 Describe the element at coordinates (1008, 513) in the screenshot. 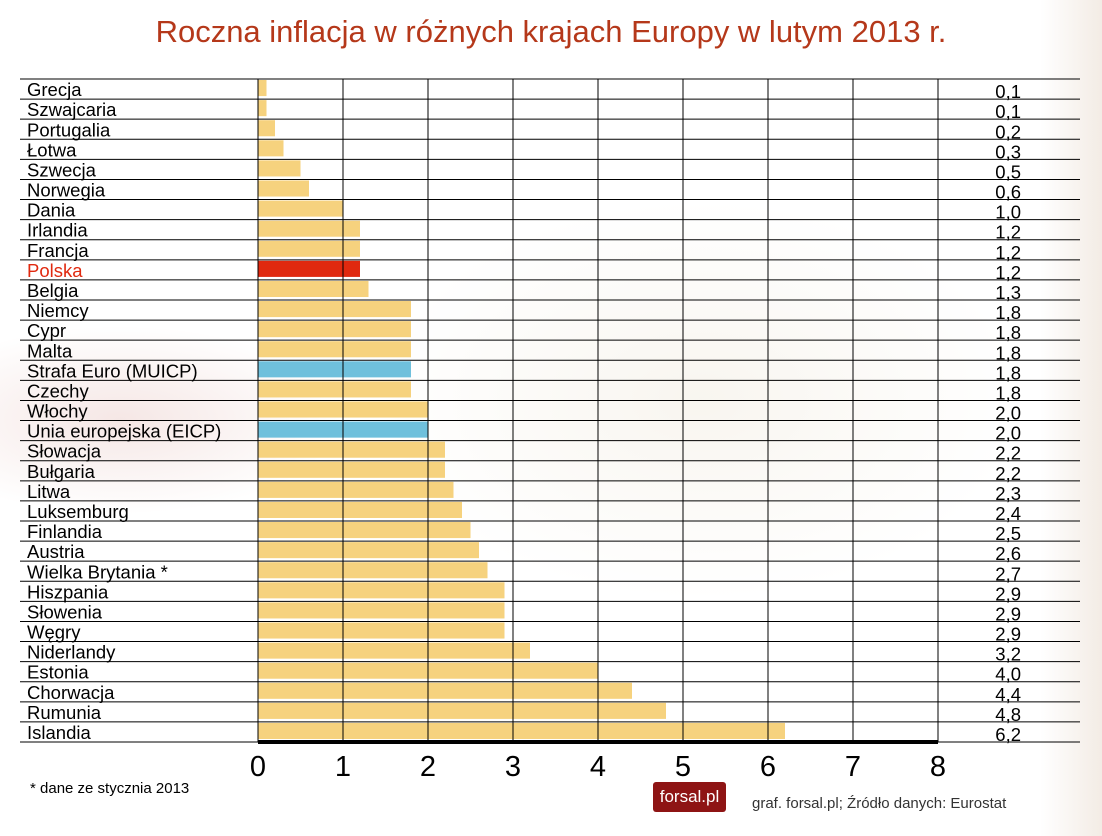

I see `value-label: 2,4` at that location.